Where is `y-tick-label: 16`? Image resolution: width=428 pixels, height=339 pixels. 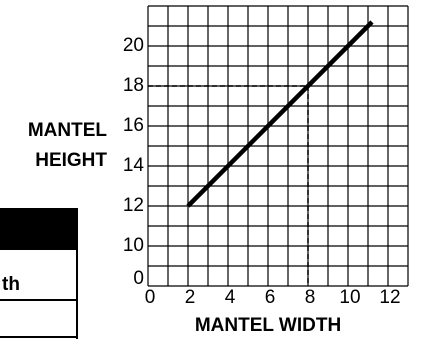 y-tick-label: 16 is located at coordinates (133, 125).